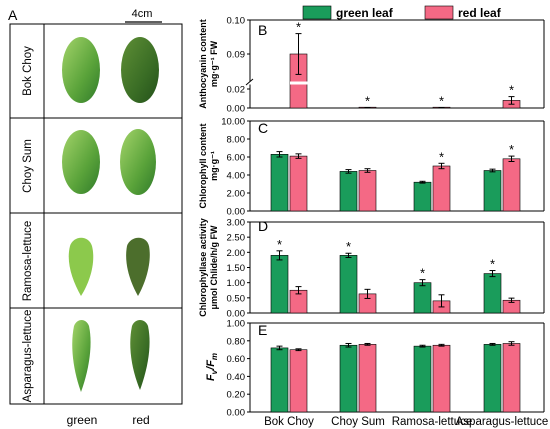 Image resolution: width=550 pixels, height=429 pixels. I want to click on legend-swatch-red-leaf, so click(439, 12).